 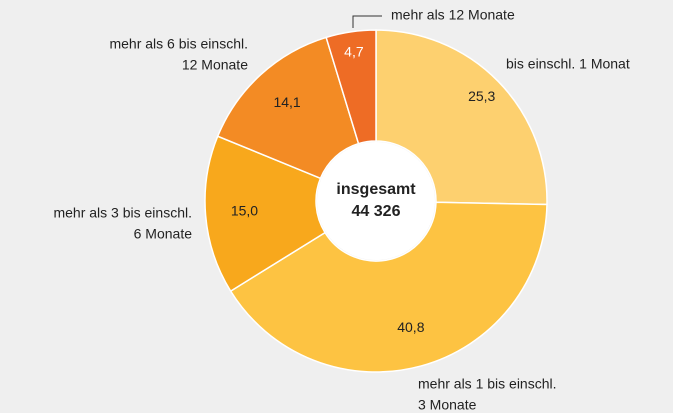 I want to click on category-label: 3 Monate, so click(x=447, y=405).